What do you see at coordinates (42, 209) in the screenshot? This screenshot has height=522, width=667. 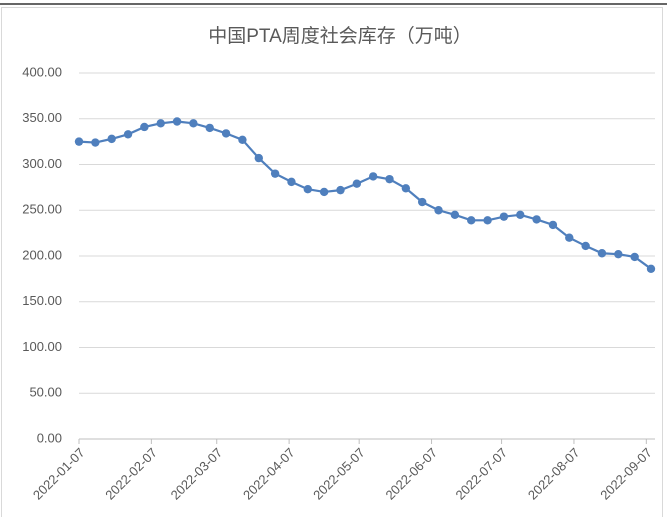 I see `y-tick-label: 250.00` at bounding box center [42, 209].